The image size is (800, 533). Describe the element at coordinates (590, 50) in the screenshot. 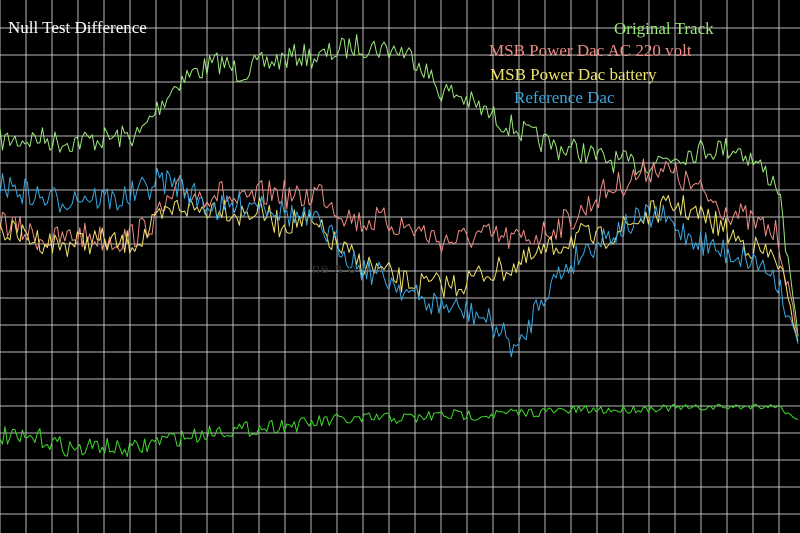

I see `legend-msb-ac-220: MSB Power Dac AC 220 volt` at that location.